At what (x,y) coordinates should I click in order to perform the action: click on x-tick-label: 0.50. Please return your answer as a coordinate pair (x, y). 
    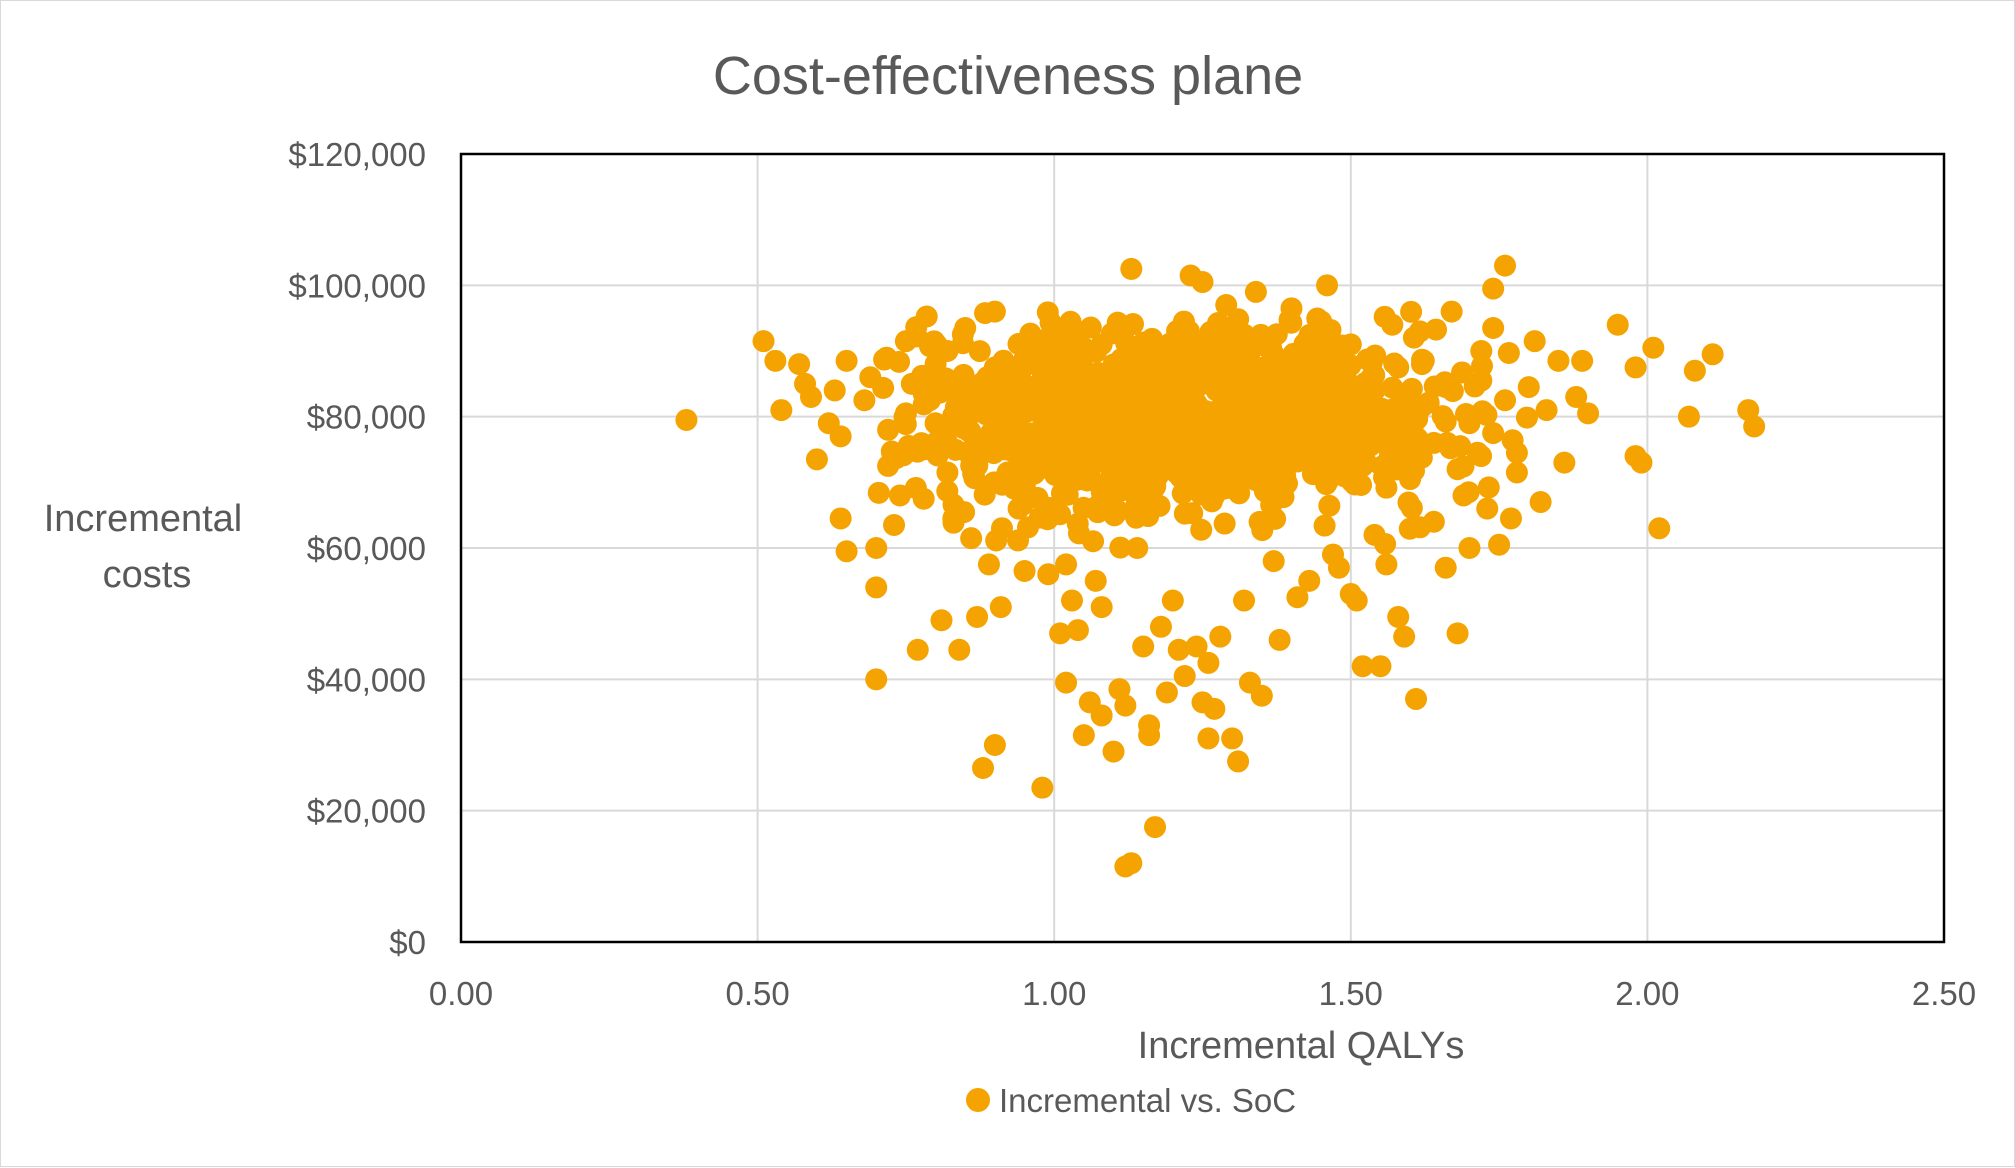
    Looking at the image, I should click on (757, 993).